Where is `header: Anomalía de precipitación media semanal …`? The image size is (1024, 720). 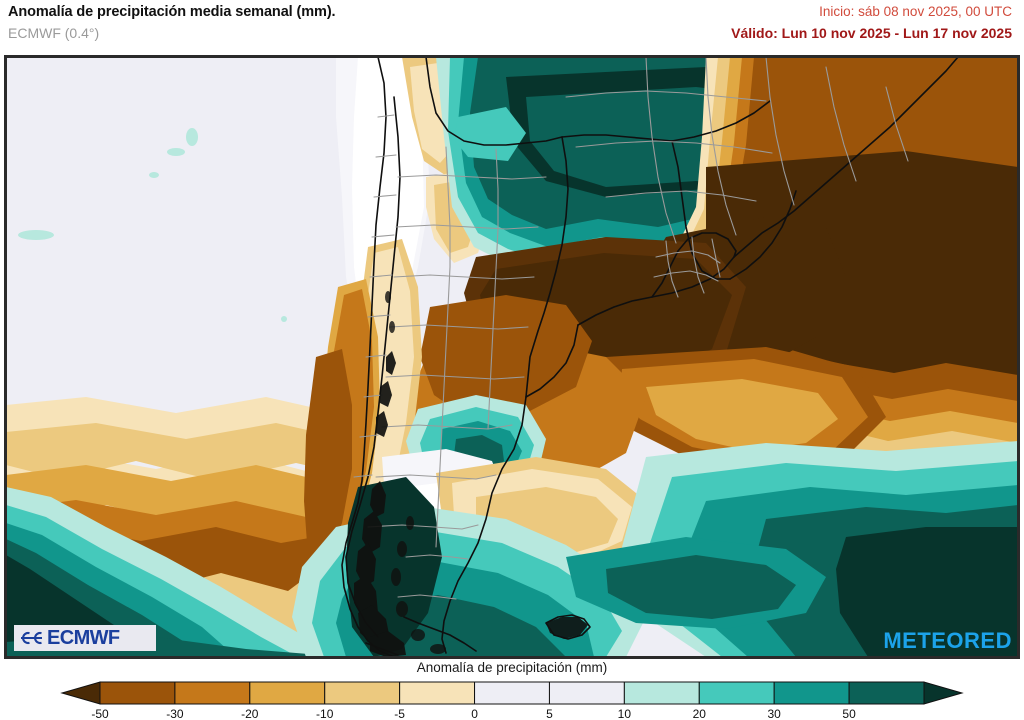 header: Anomalía de precipitación media semanal … is located at coordinates (512, 27).